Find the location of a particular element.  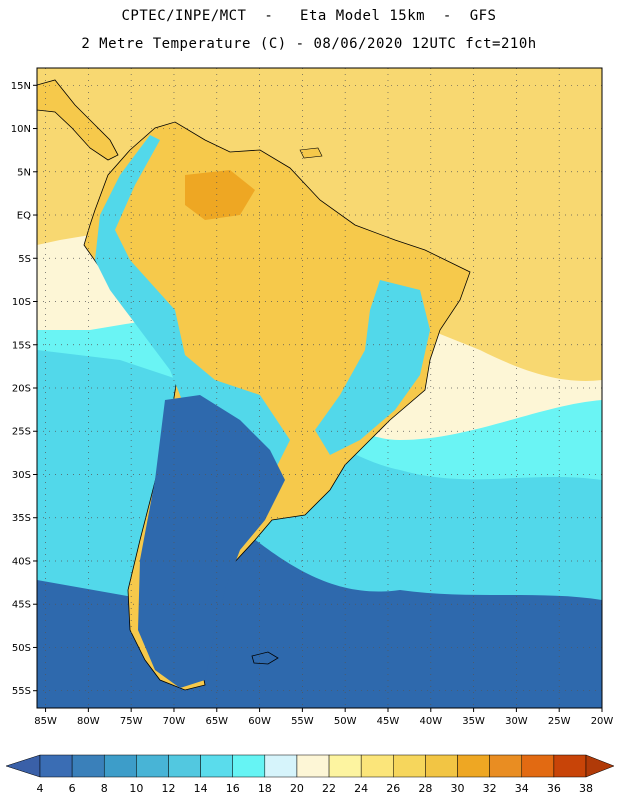

central-america-landmass is located at coordinates (78, 120).